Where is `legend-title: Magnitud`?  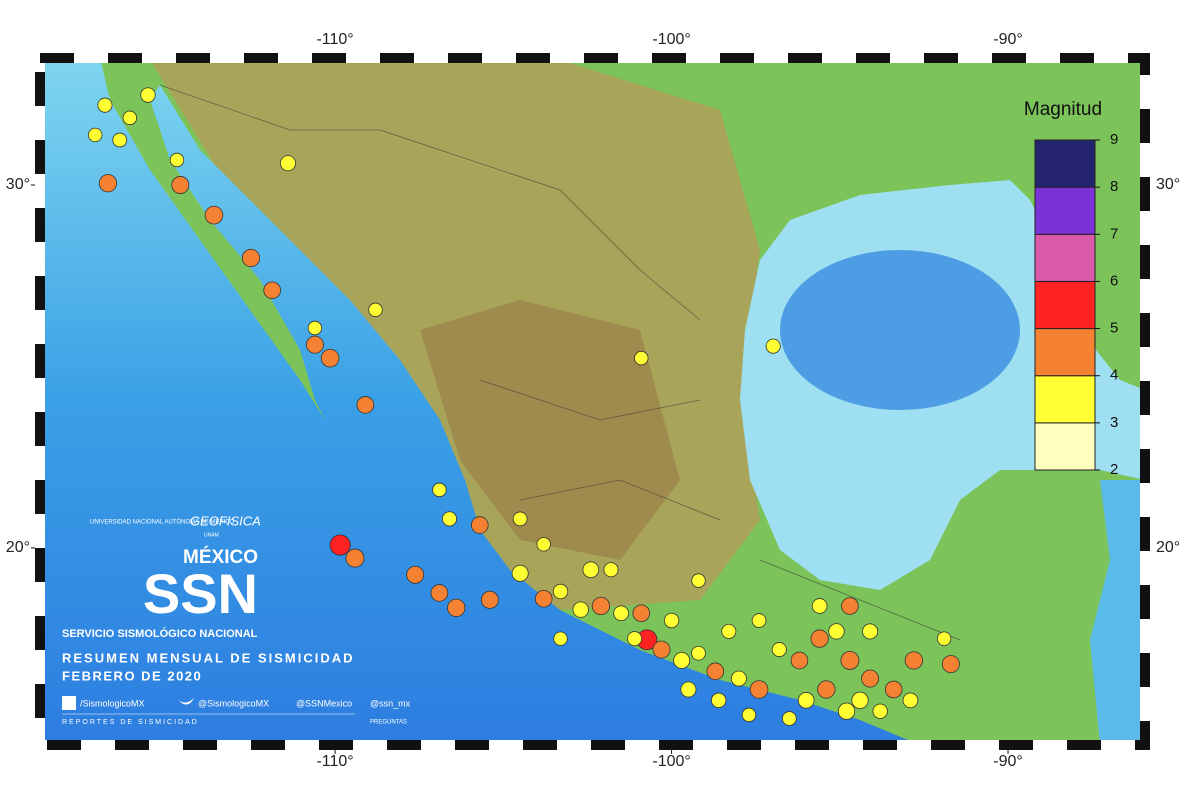
legend-title: Magnitud is located at coordinates (1063, 109).